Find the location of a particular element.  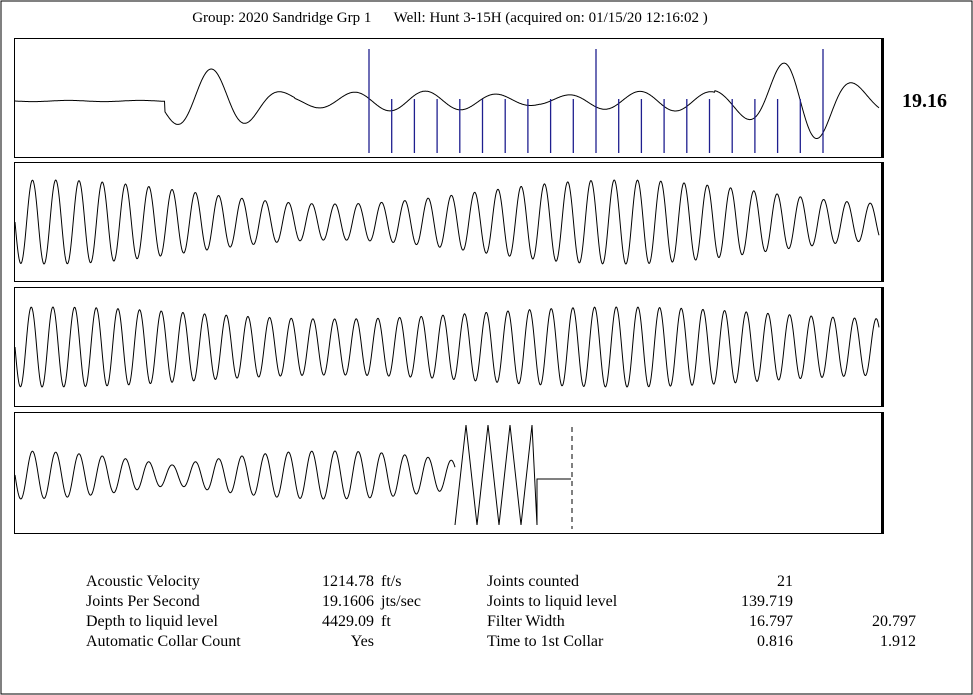

trace-panel-4-svg is located at coordinates (294, 476).